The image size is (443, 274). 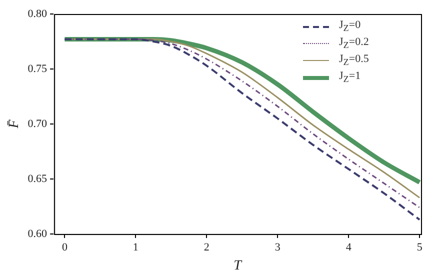 I want to click on legend-label: J$_{Z}$=1, so click(x=350, y=77).